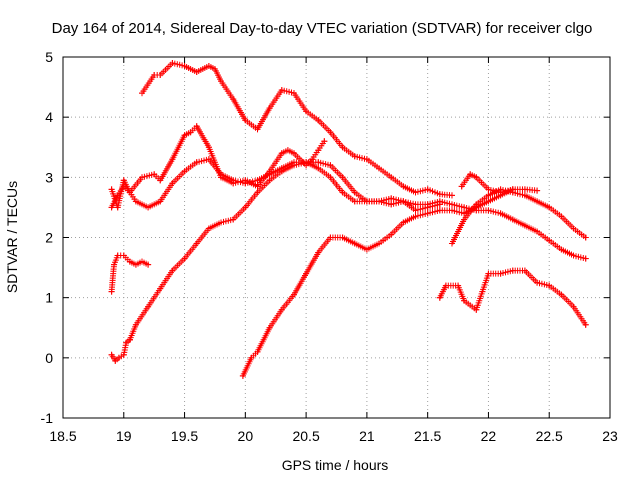  Describe the element at coordinates (12, 237) in the screenshot. I see `y-axis-label: SDTVAR / TECUs` at that location.